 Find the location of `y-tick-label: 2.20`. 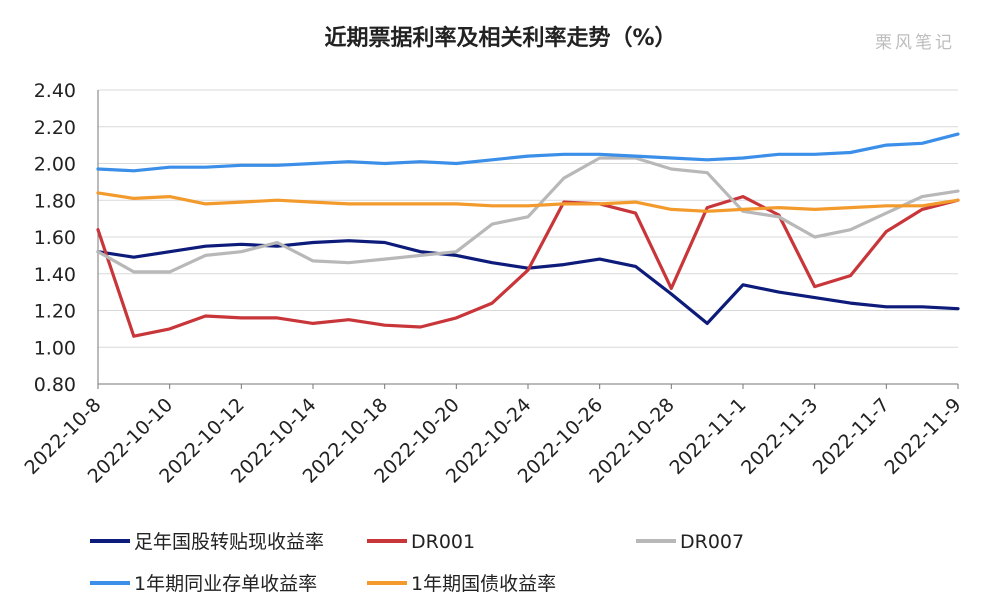

y-tick-label: 2.20 is located at coordinates (55, 128).